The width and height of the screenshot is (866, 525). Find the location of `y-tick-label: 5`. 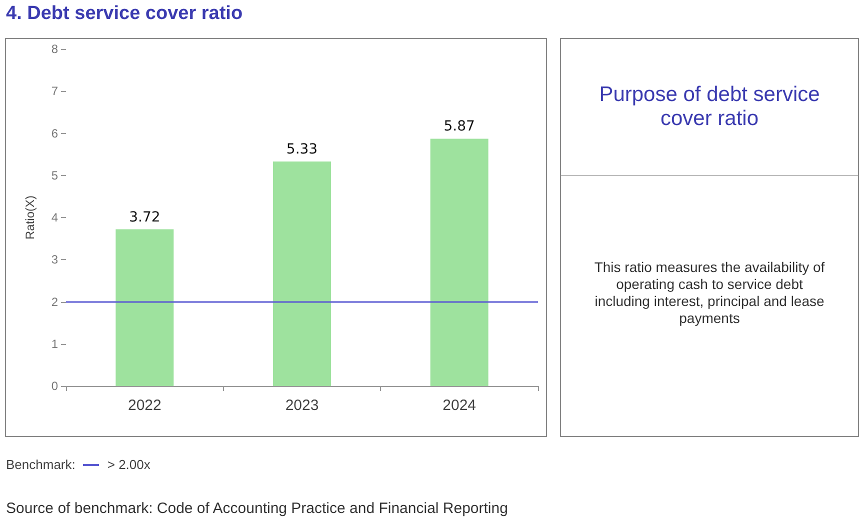

y-tick-label: 5 is located at coordinates (54, 175).